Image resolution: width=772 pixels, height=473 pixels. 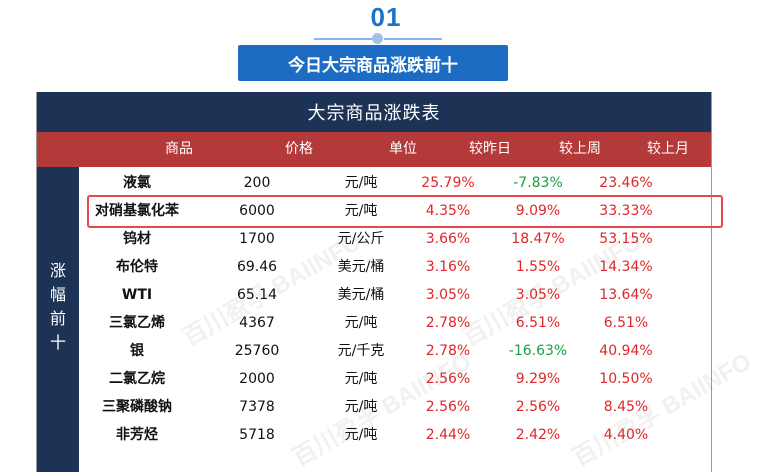 I want to click on cell-commodity: 三氯乙烯, so click(x=137, y=323).